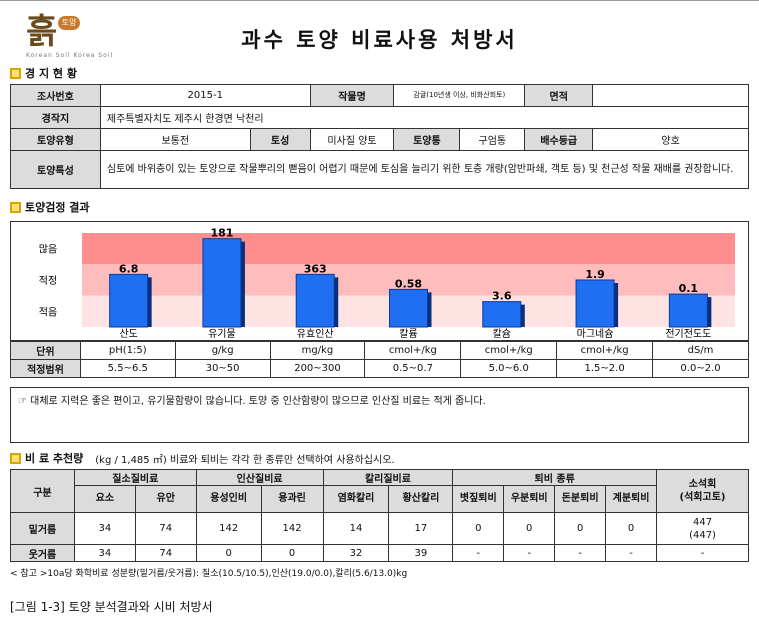 The height and width of the screenshot is (630, 759). What do you see at coordinates (48, 312) in the screenshot?
I see `chart-zone-label: 적음` at bounding box center [48, 312].